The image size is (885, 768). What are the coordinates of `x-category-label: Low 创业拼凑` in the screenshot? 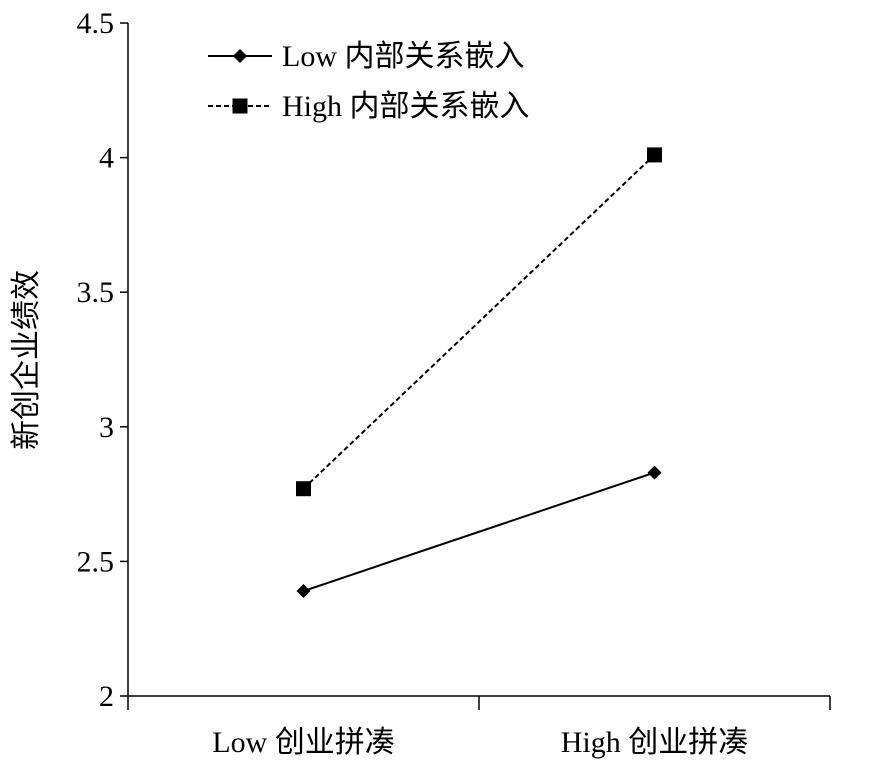 It's located at (303, 742).